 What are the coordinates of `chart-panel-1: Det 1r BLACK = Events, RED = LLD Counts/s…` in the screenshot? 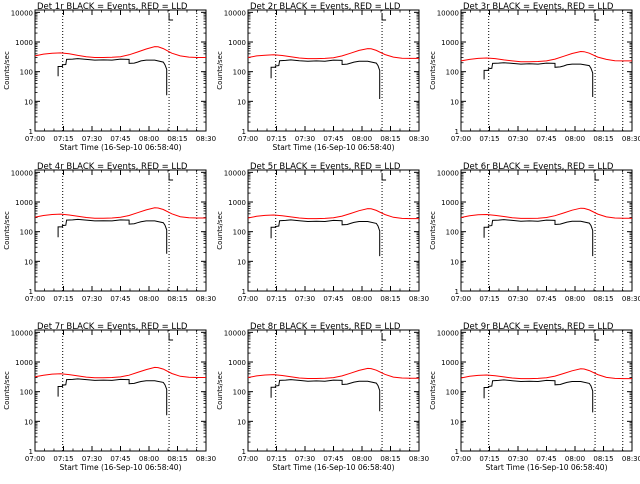 It's located at (109, 77).